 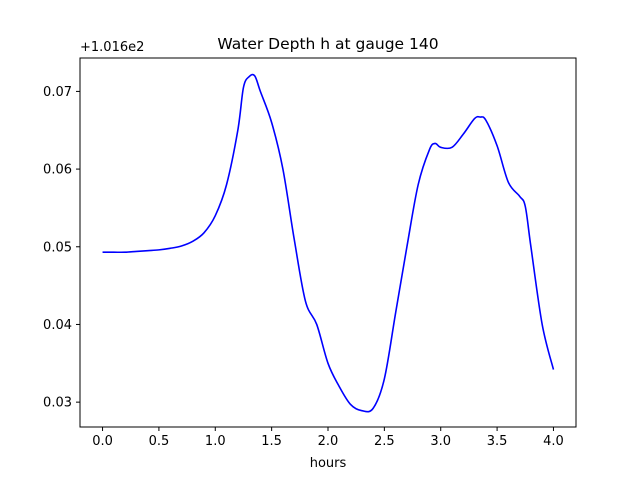 What do you see at coordinates (328, 441) in the screenshot?
I see `x-tick-label: 2.0` at bounding box center [328, 441].